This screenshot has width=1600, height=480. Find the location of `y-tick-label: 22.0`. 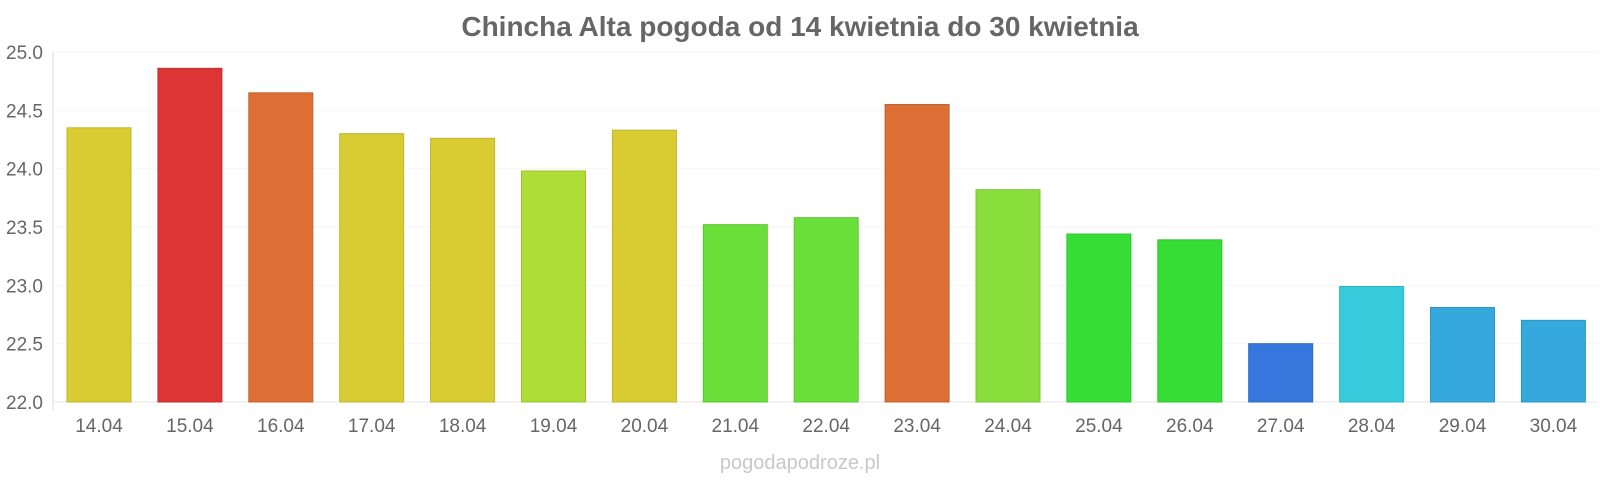

y-tick-label: 22.0 is located at coordinates (24, 403).